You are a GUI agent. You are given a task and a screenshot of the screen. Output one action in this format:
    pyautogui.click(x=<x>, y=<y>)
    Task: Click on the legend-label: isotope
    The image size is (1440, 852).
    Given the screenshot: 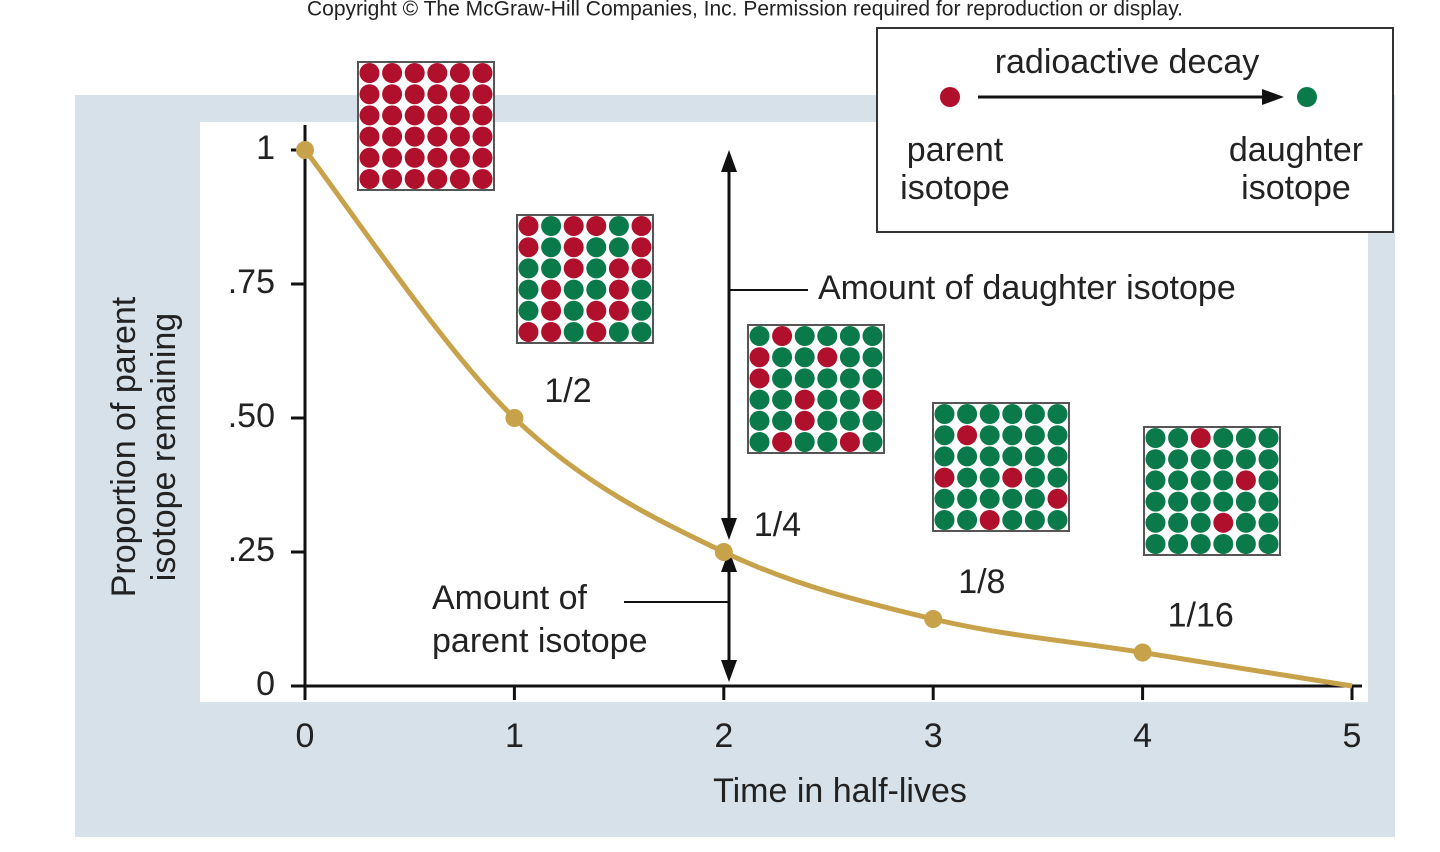 What is the action you would take?
    pyautogui.click(x=1296, y=188)
    